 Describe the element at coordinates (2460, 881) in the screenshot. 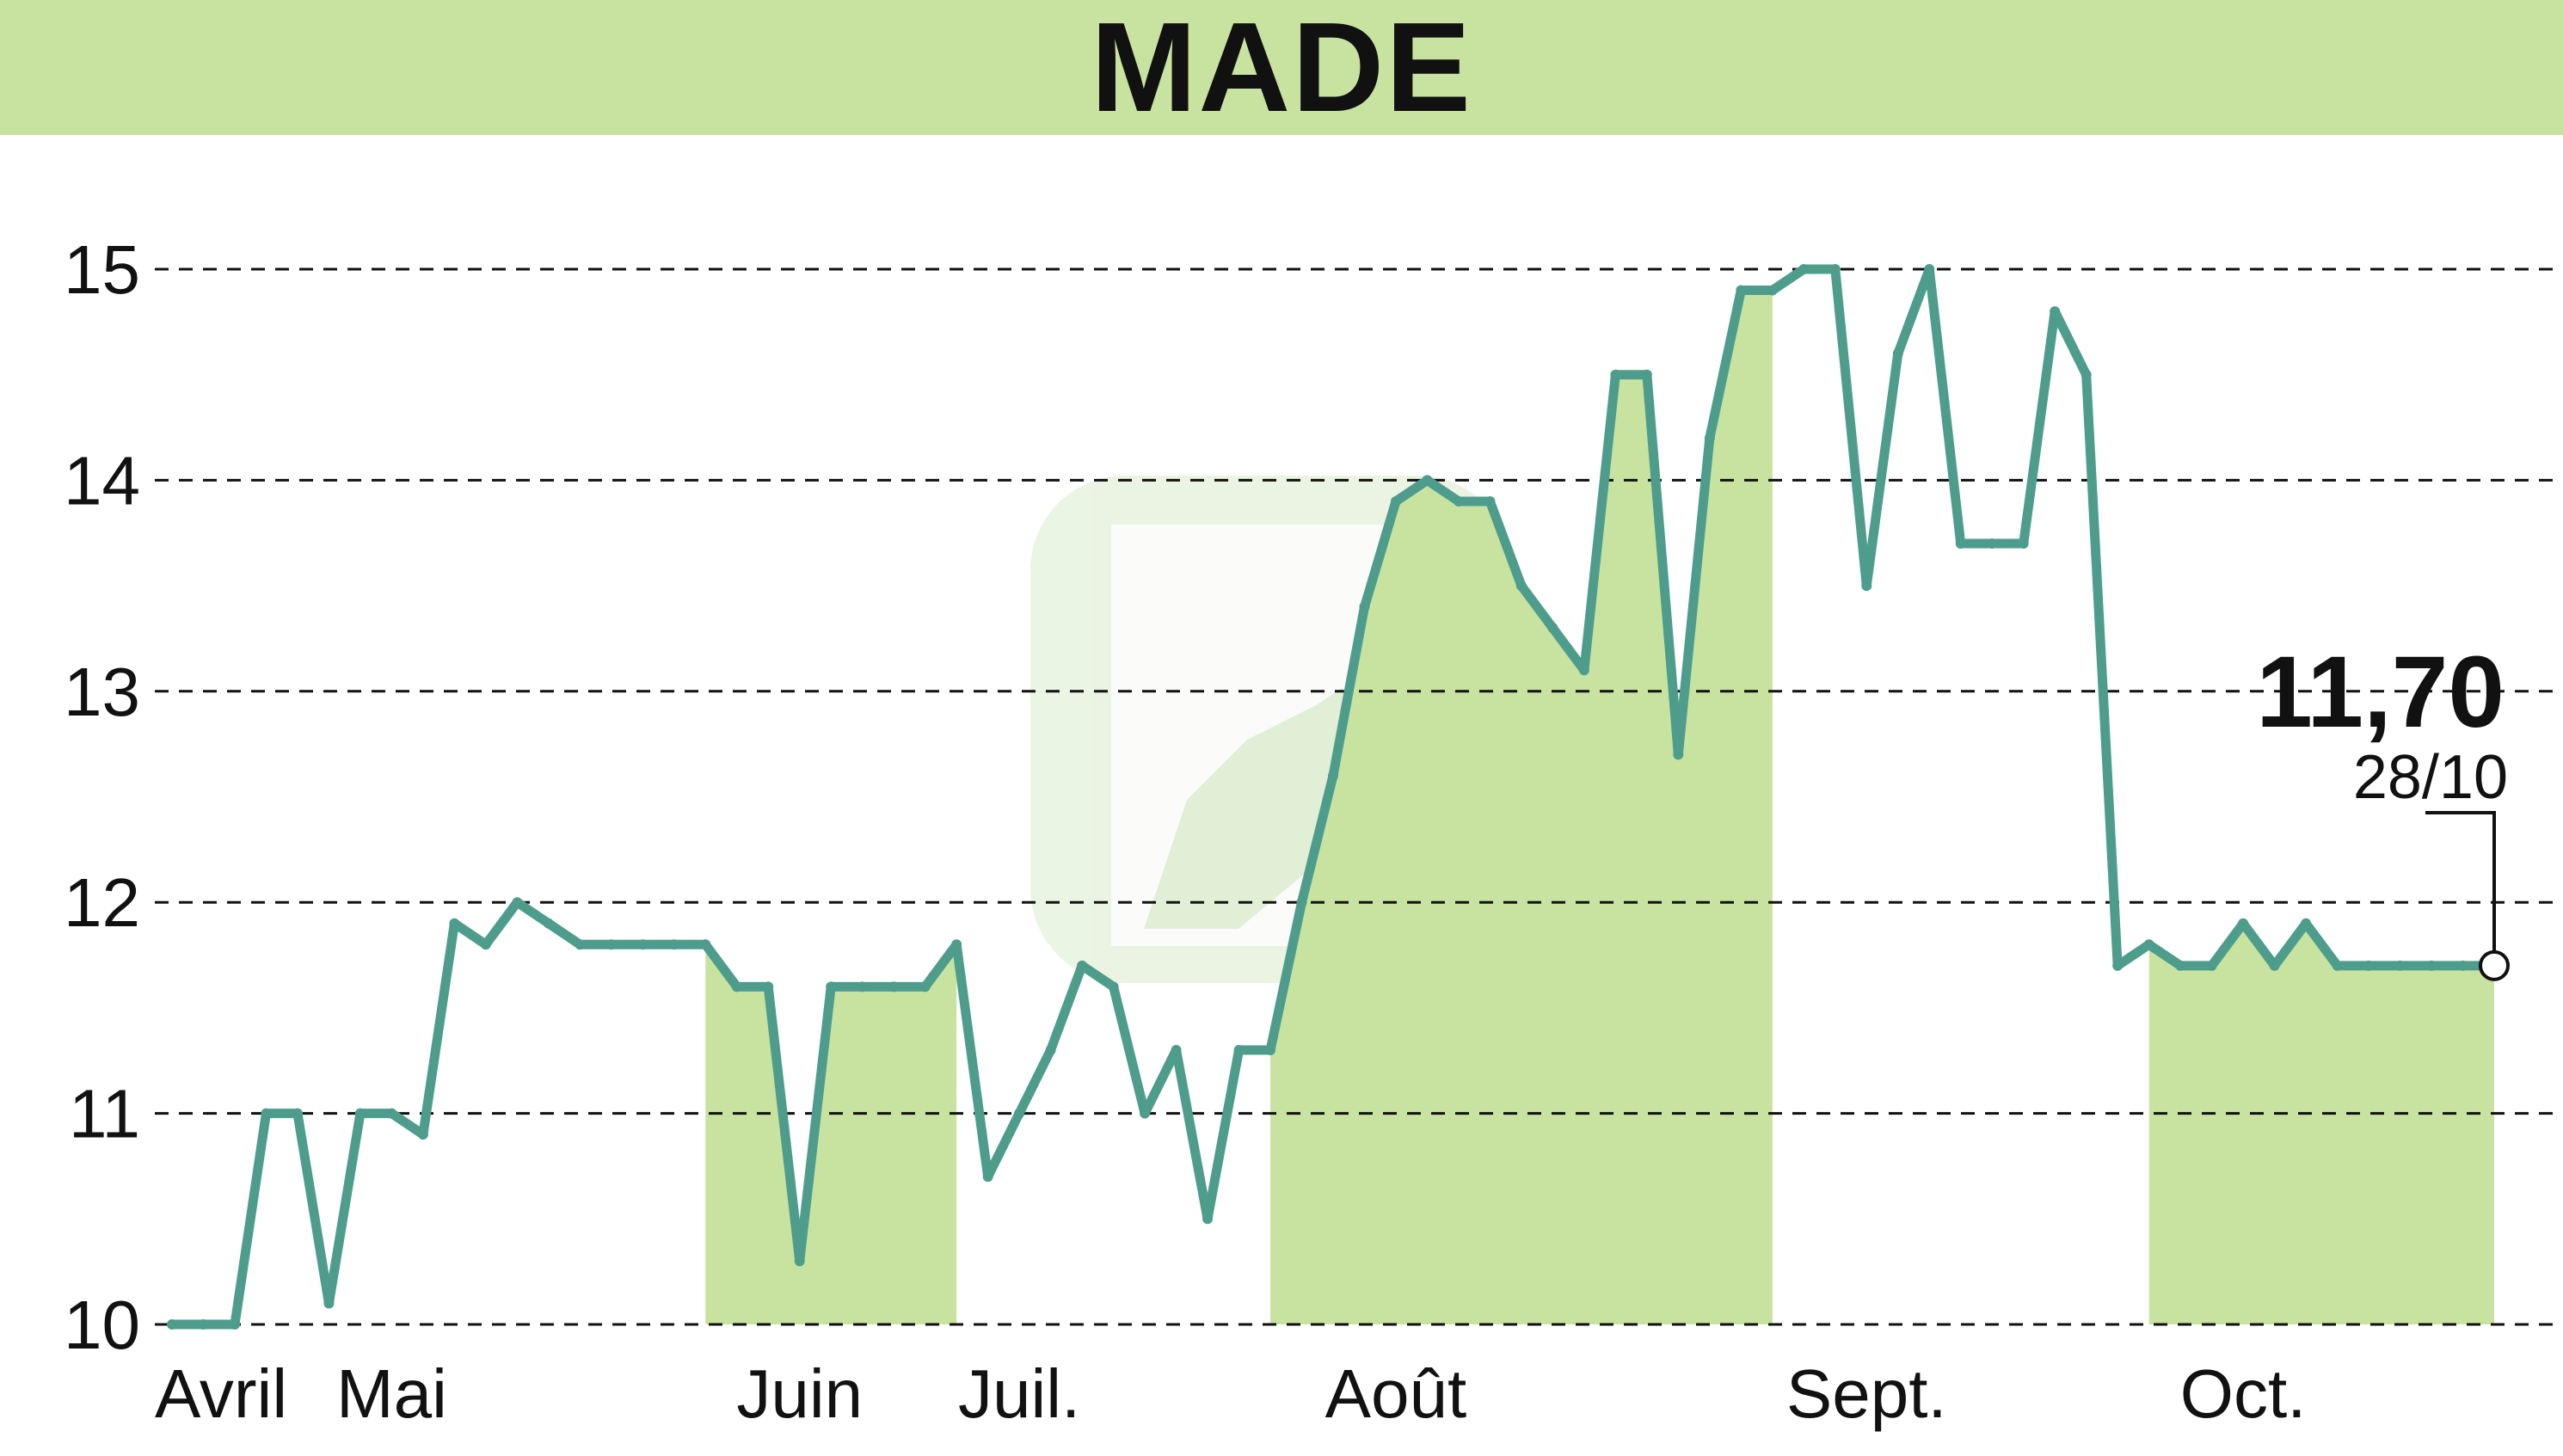

I see `last-value-callout-line` at that location.